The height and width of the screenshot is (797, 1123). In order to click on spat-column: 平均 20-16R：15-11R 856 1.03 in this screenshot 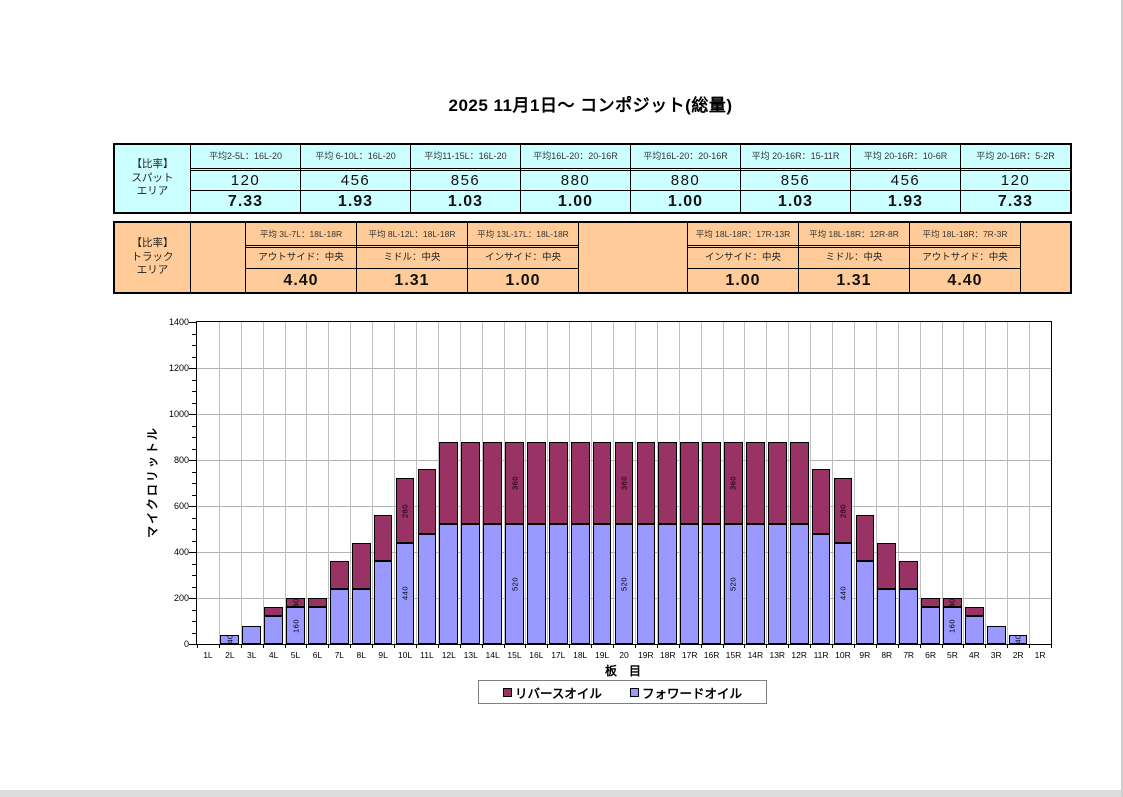, I will do `click(795, 178)`.